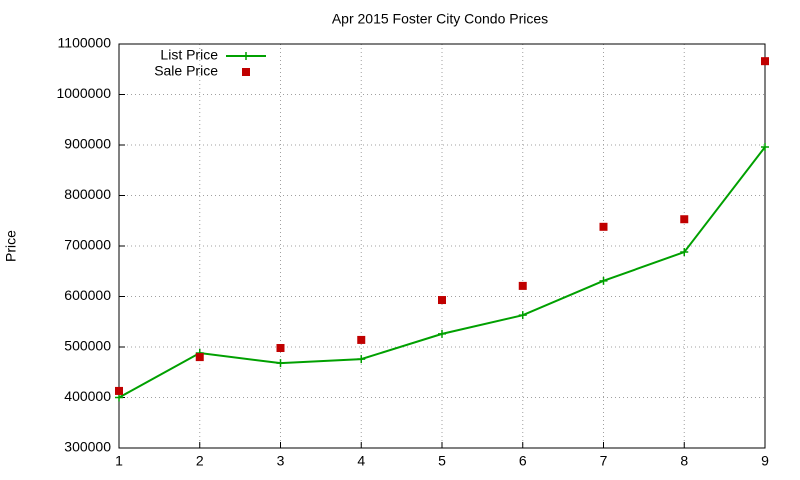  Describe the element at coordinates (11, 246) in the screenshot. I see `y-axis-label: Price` at that location.